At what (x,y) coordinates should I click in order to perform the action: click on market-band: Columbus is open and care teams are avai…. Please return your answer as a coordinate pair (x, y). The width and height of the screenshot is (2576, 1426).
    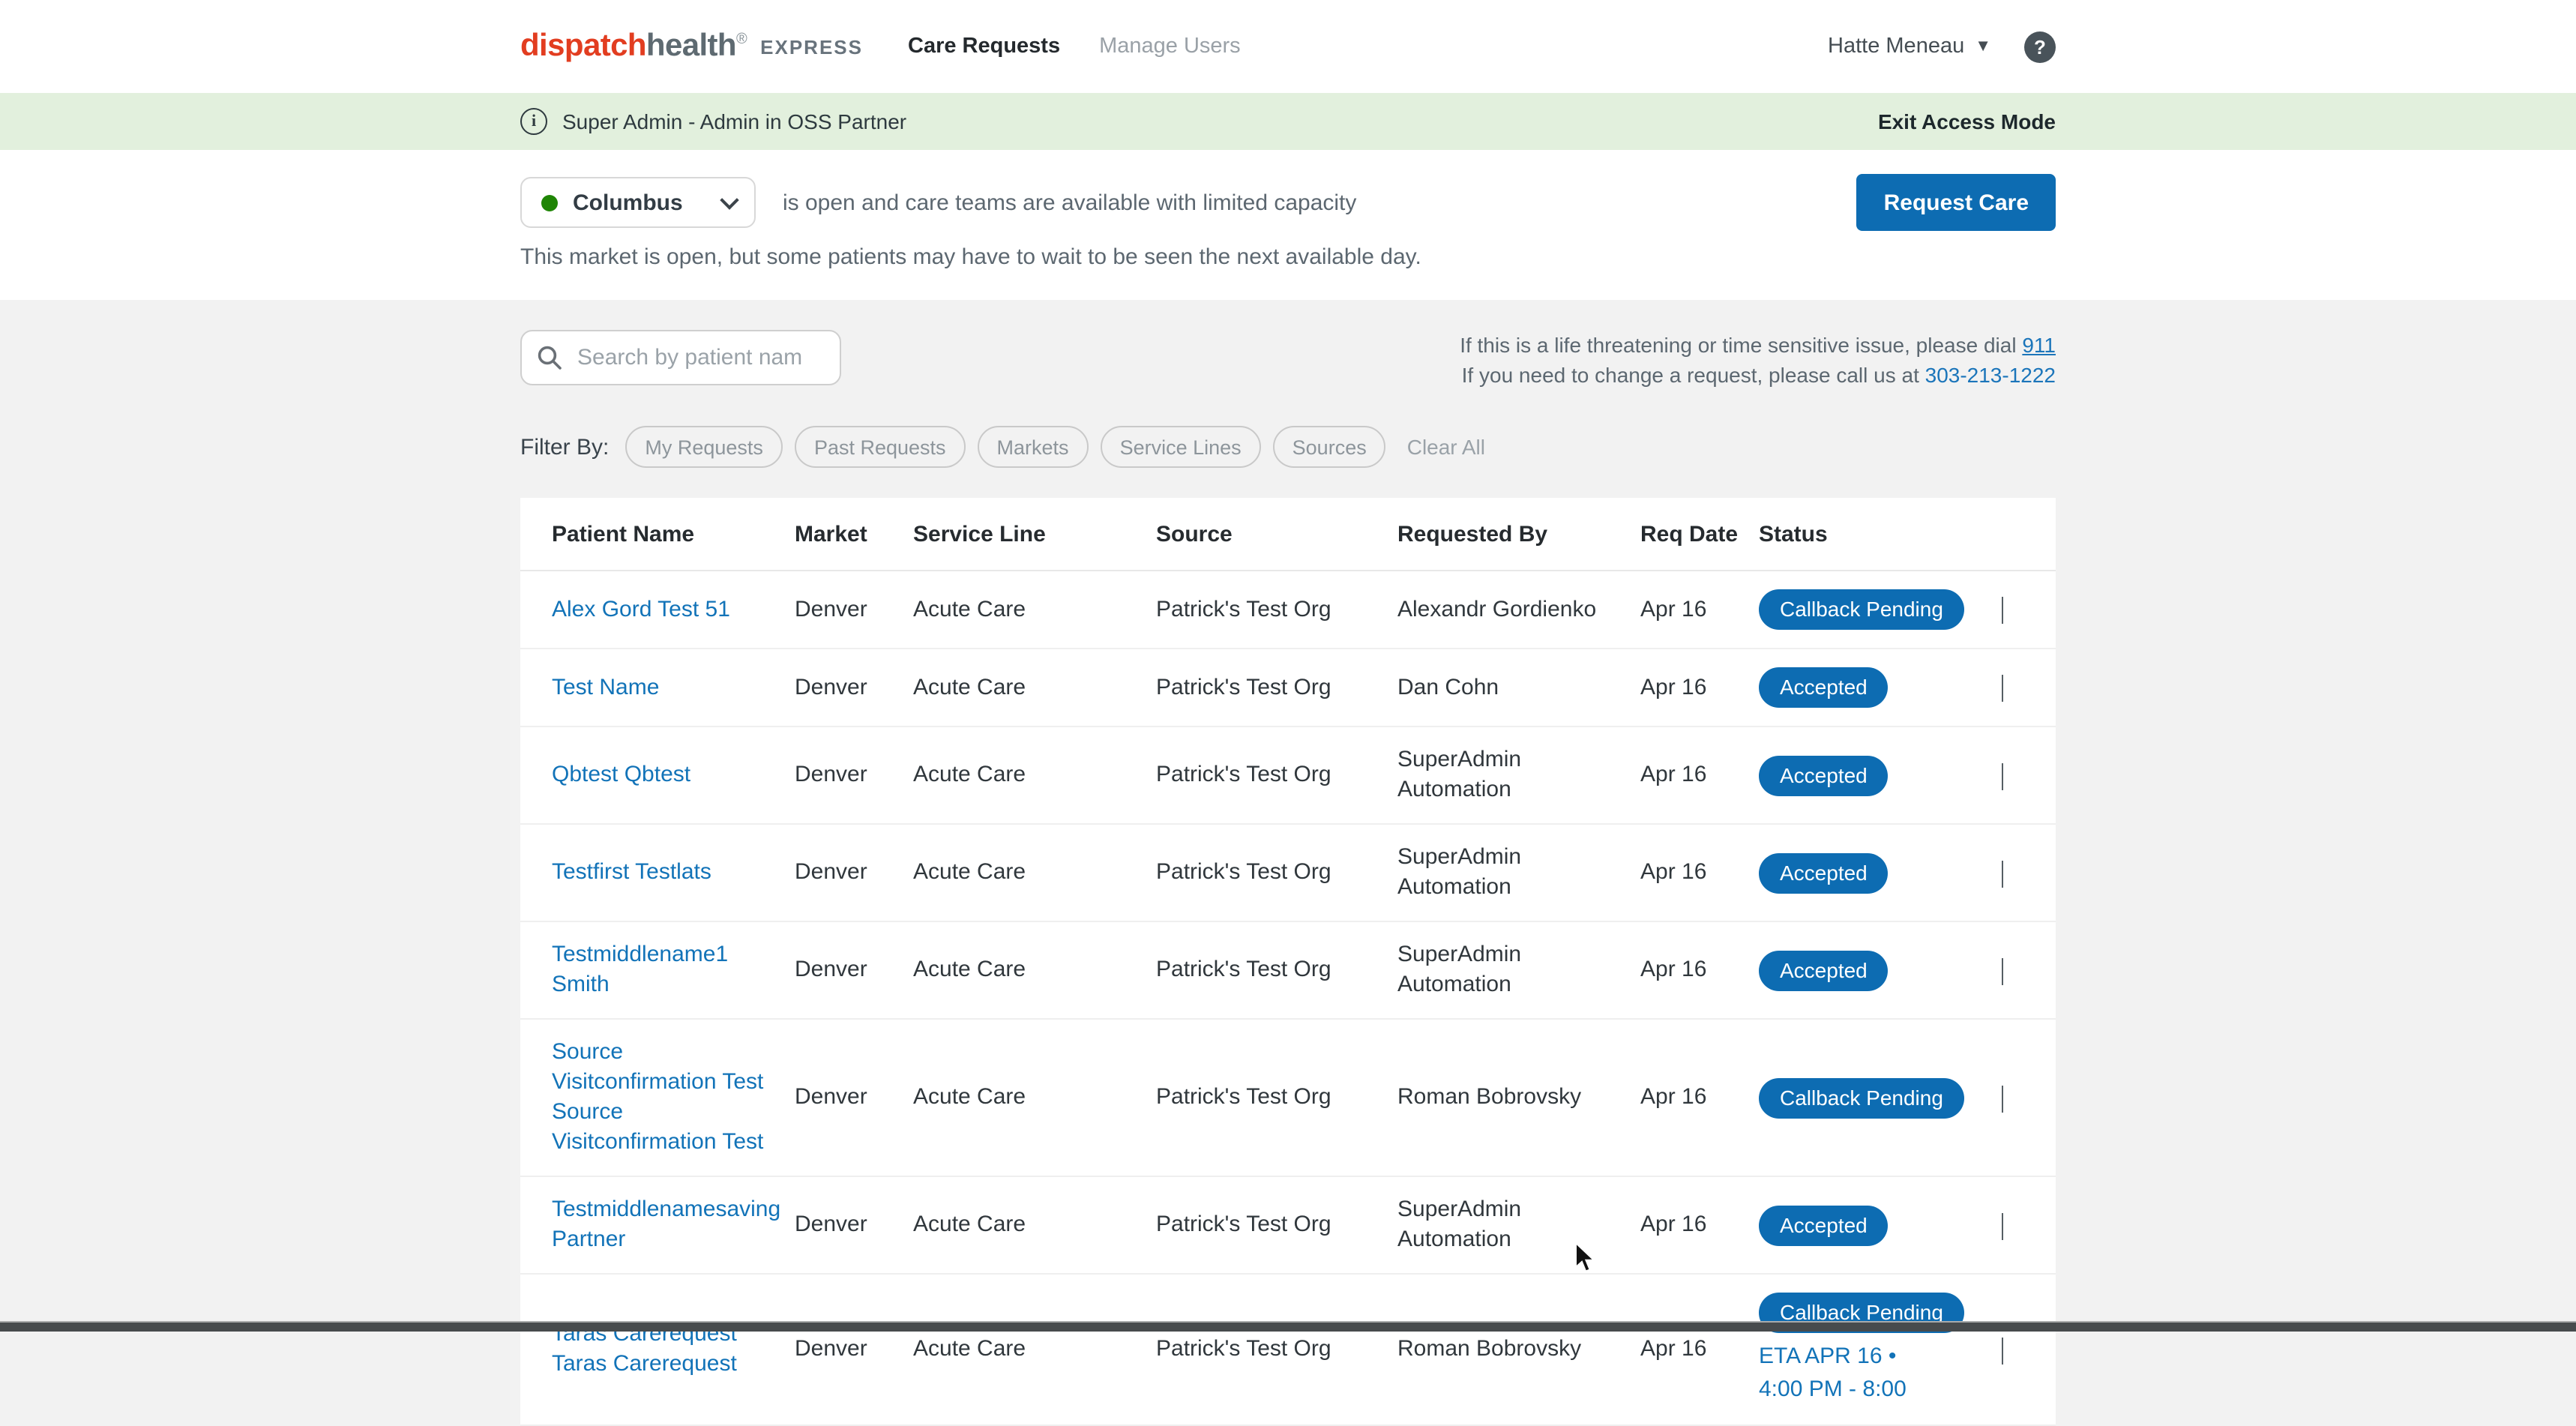
    Looking at the image, I should click on (1288, 225).